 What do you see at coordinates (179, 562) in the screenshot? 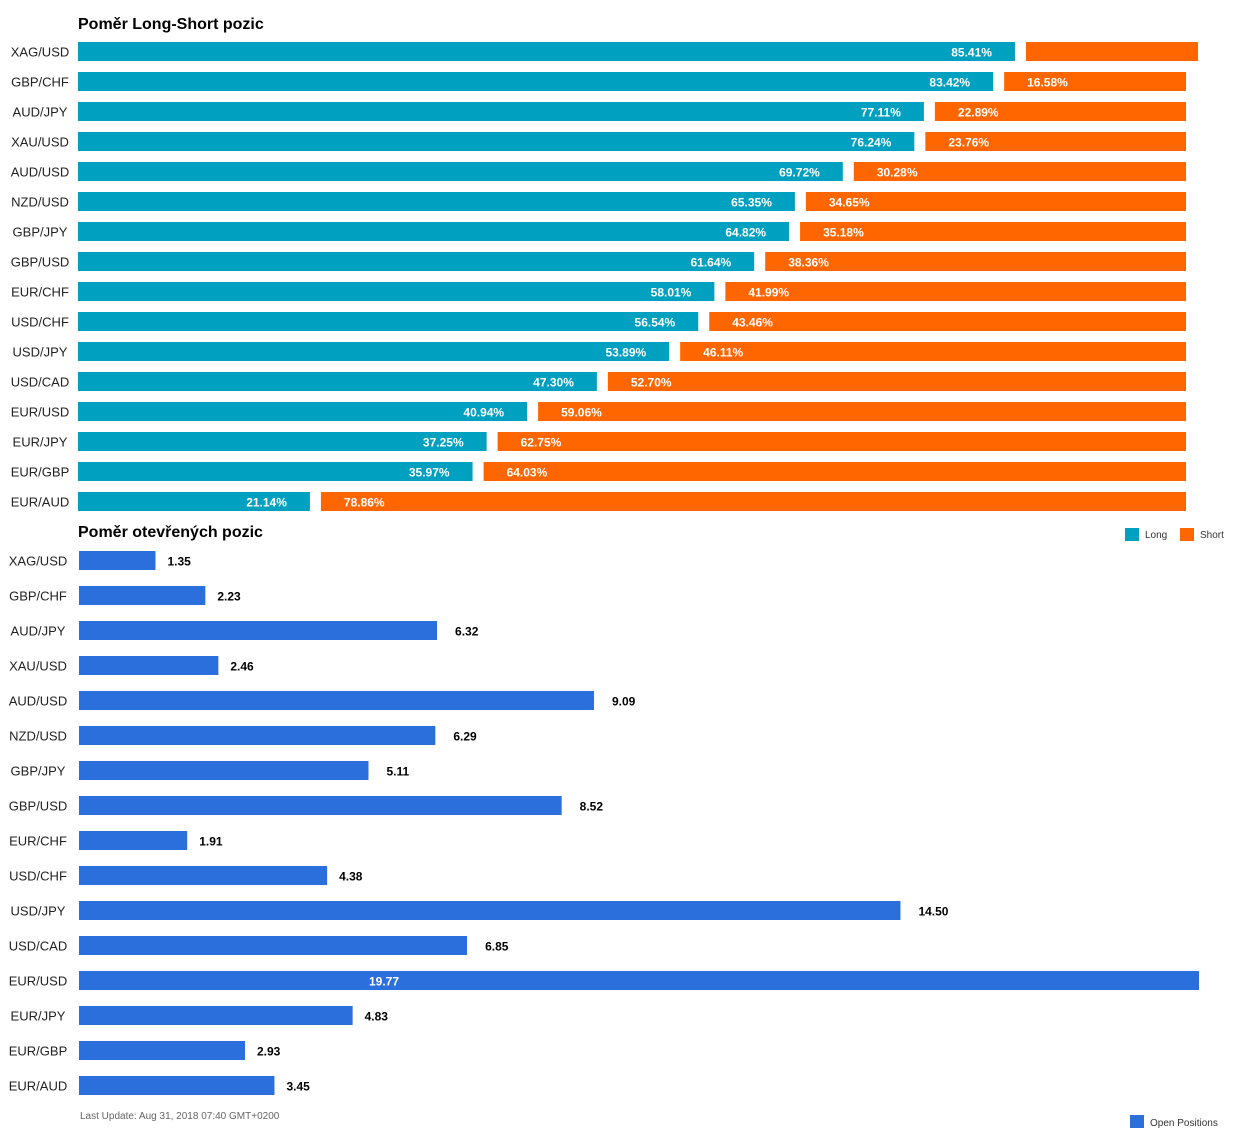
I see `open-positions-value-label: 1.35` at bounding box center [179, 562].